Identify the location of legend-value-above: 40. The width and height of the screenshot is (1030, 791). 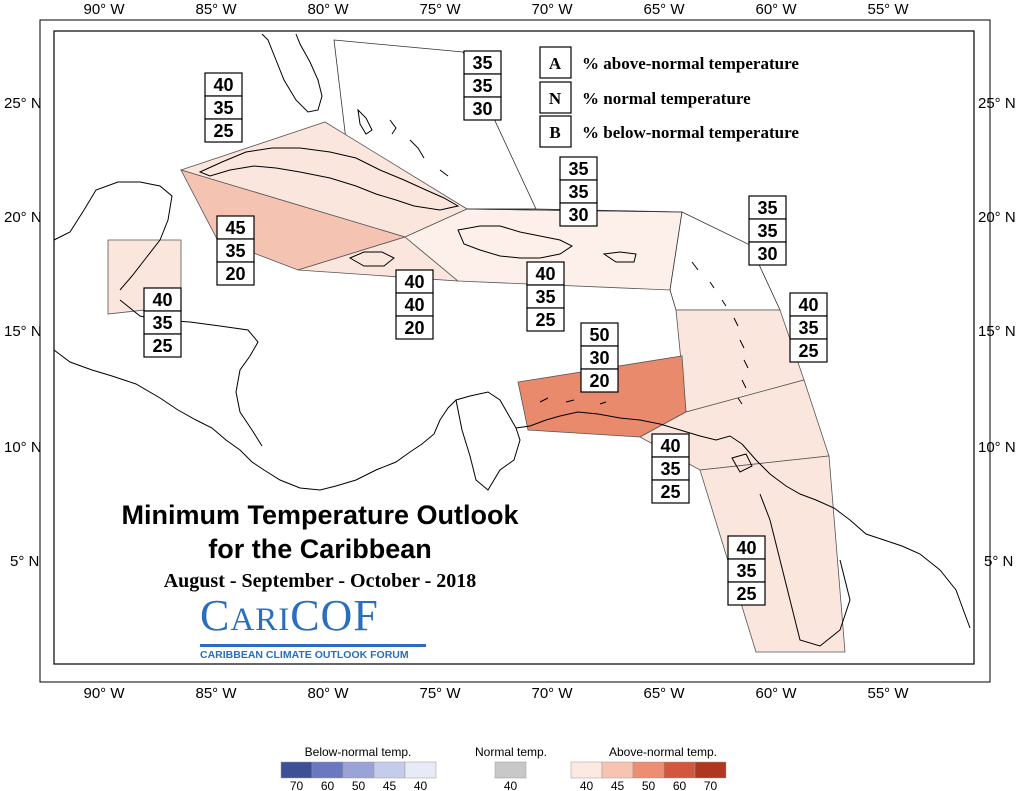
(587, 785).